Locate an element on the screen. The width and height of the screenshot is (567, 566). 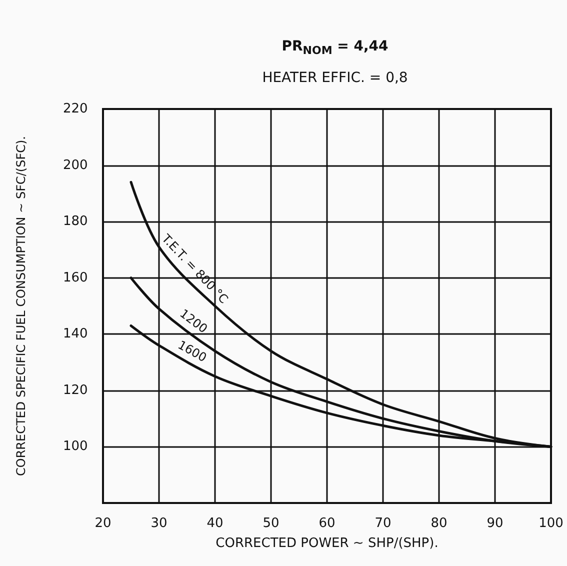
x-tick-label: 20 is located at coordinates (103, 523).